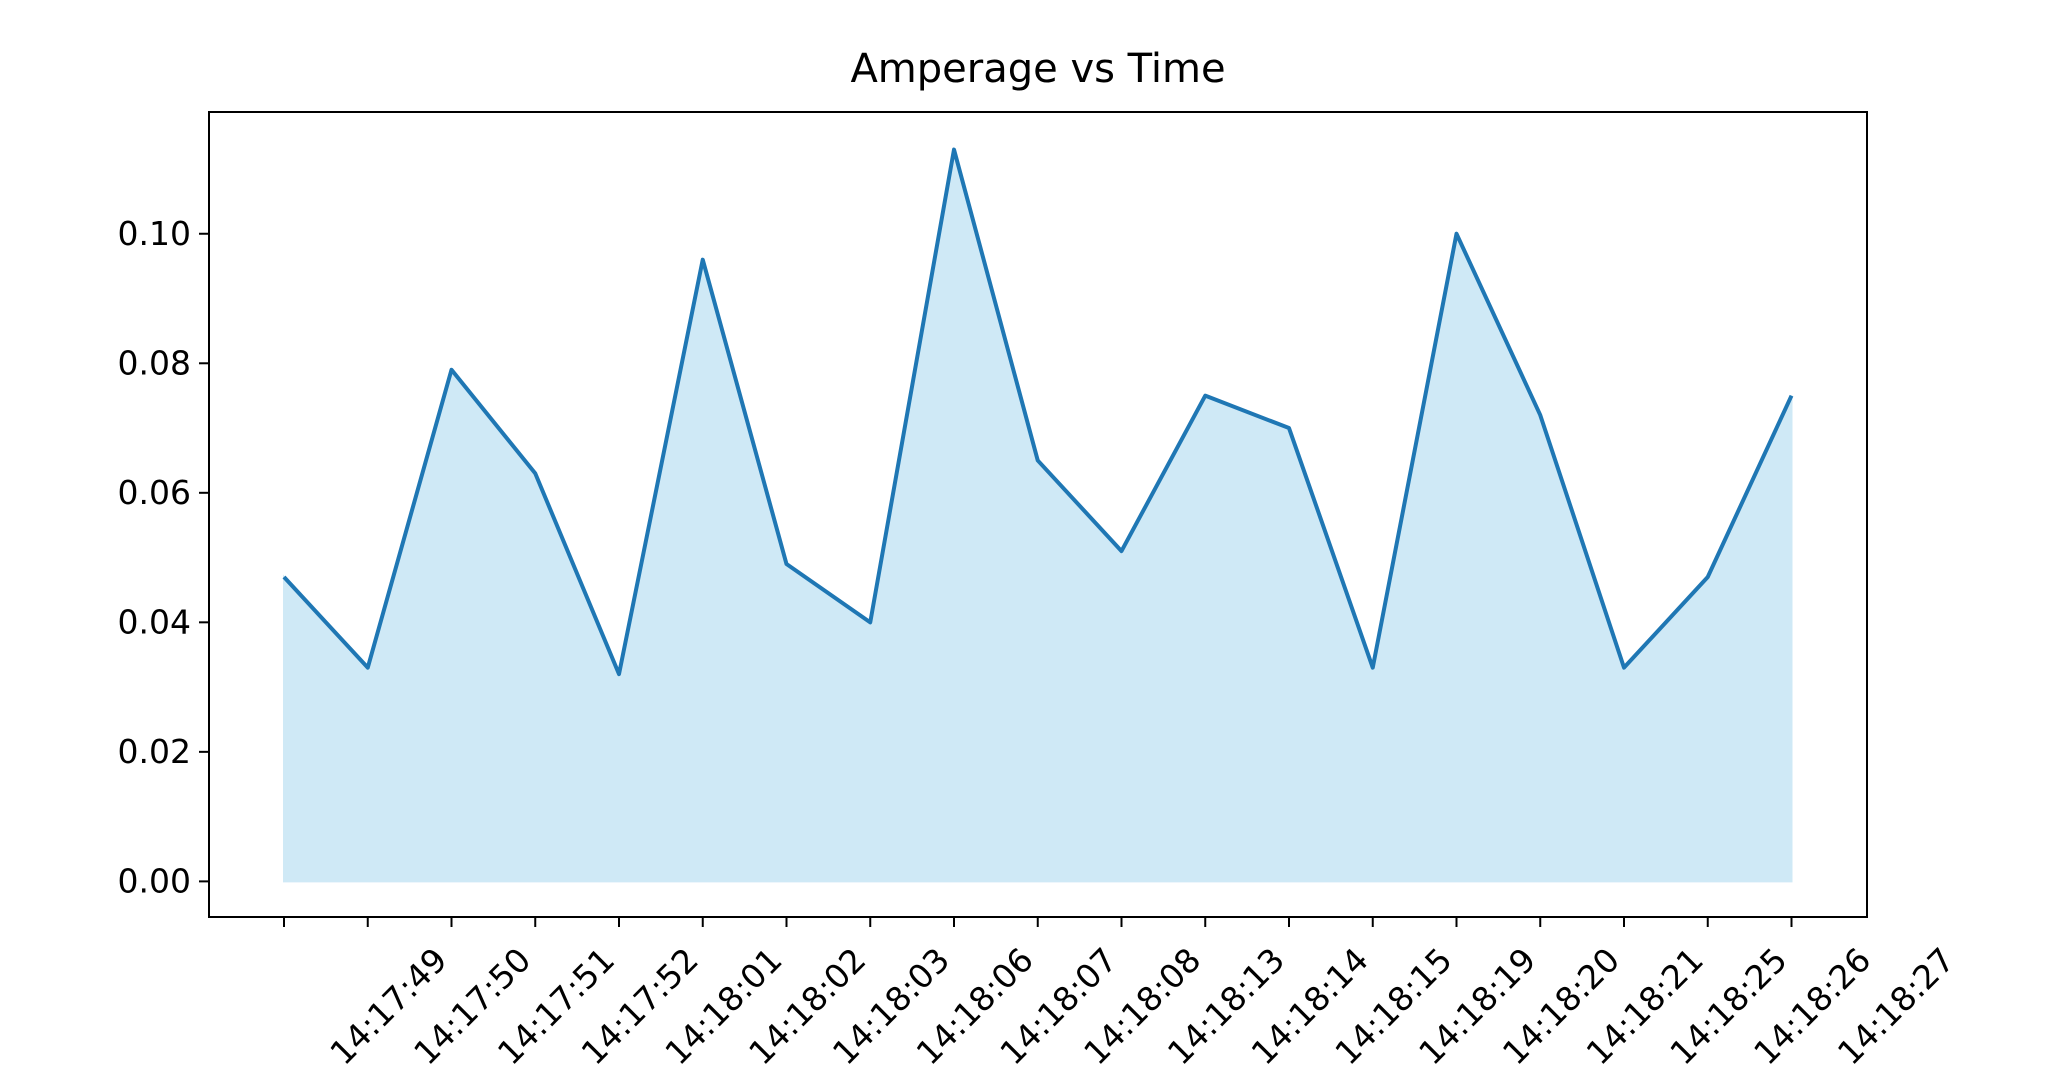 This screenshot has width=2048, height=1090. Describe the element at coordinates (154, 492) in the screenshot. I see `y-tick-label: 0.06` at that location.